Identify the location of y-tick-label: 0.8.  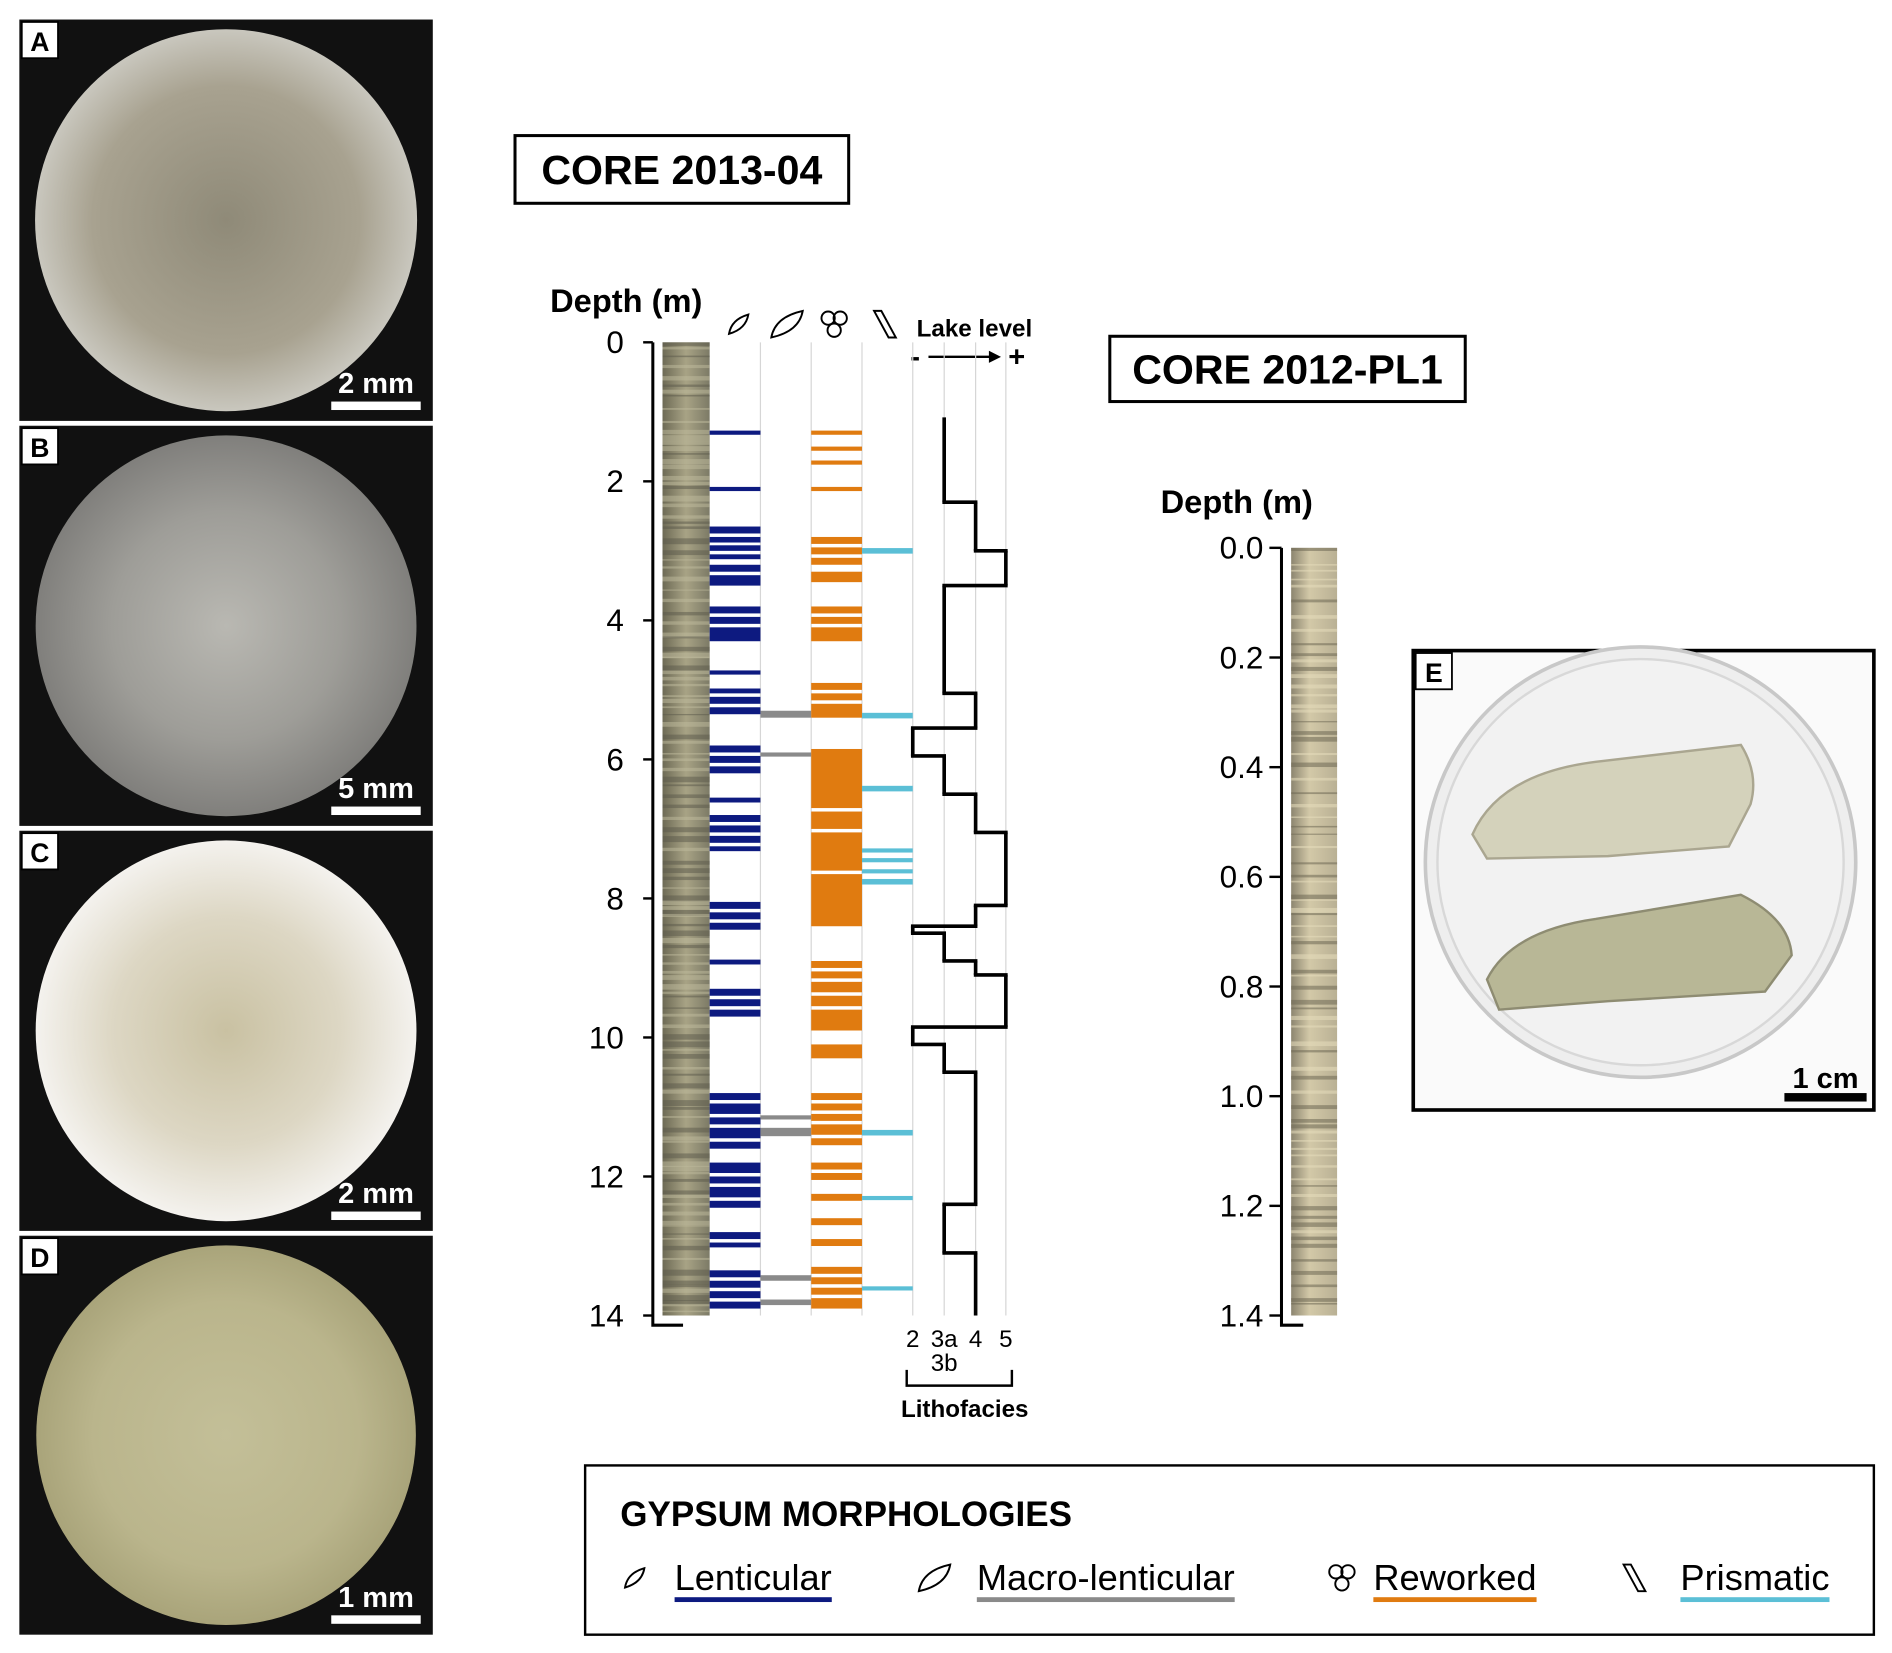
(1242, 986).